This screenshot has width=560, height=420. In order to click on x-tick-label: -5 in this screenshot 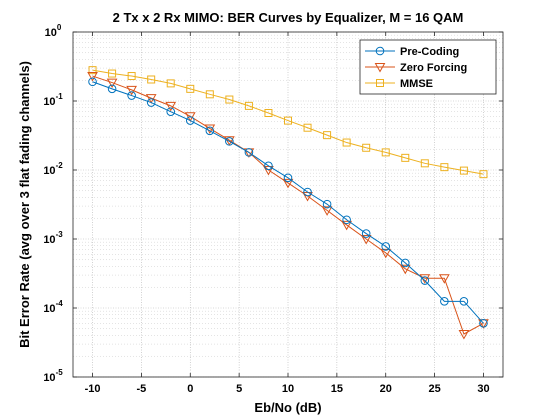, I will do `click(142, 389)`.